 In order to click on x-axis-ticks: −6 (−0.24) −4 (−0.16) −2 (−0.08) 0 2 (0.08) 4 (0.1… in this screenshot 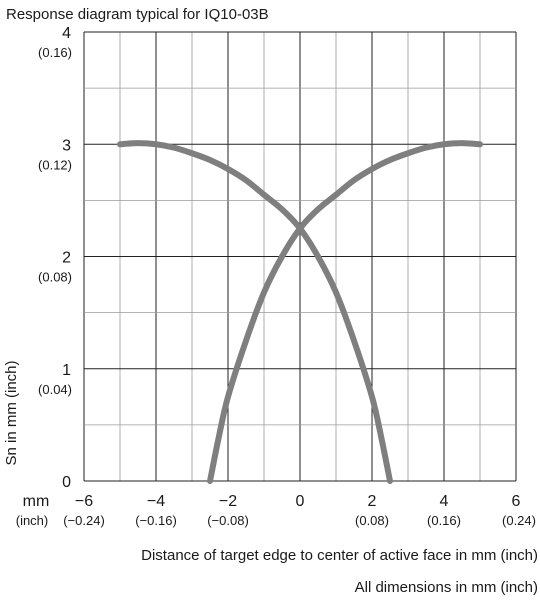, I will do `click(299, 510)`.